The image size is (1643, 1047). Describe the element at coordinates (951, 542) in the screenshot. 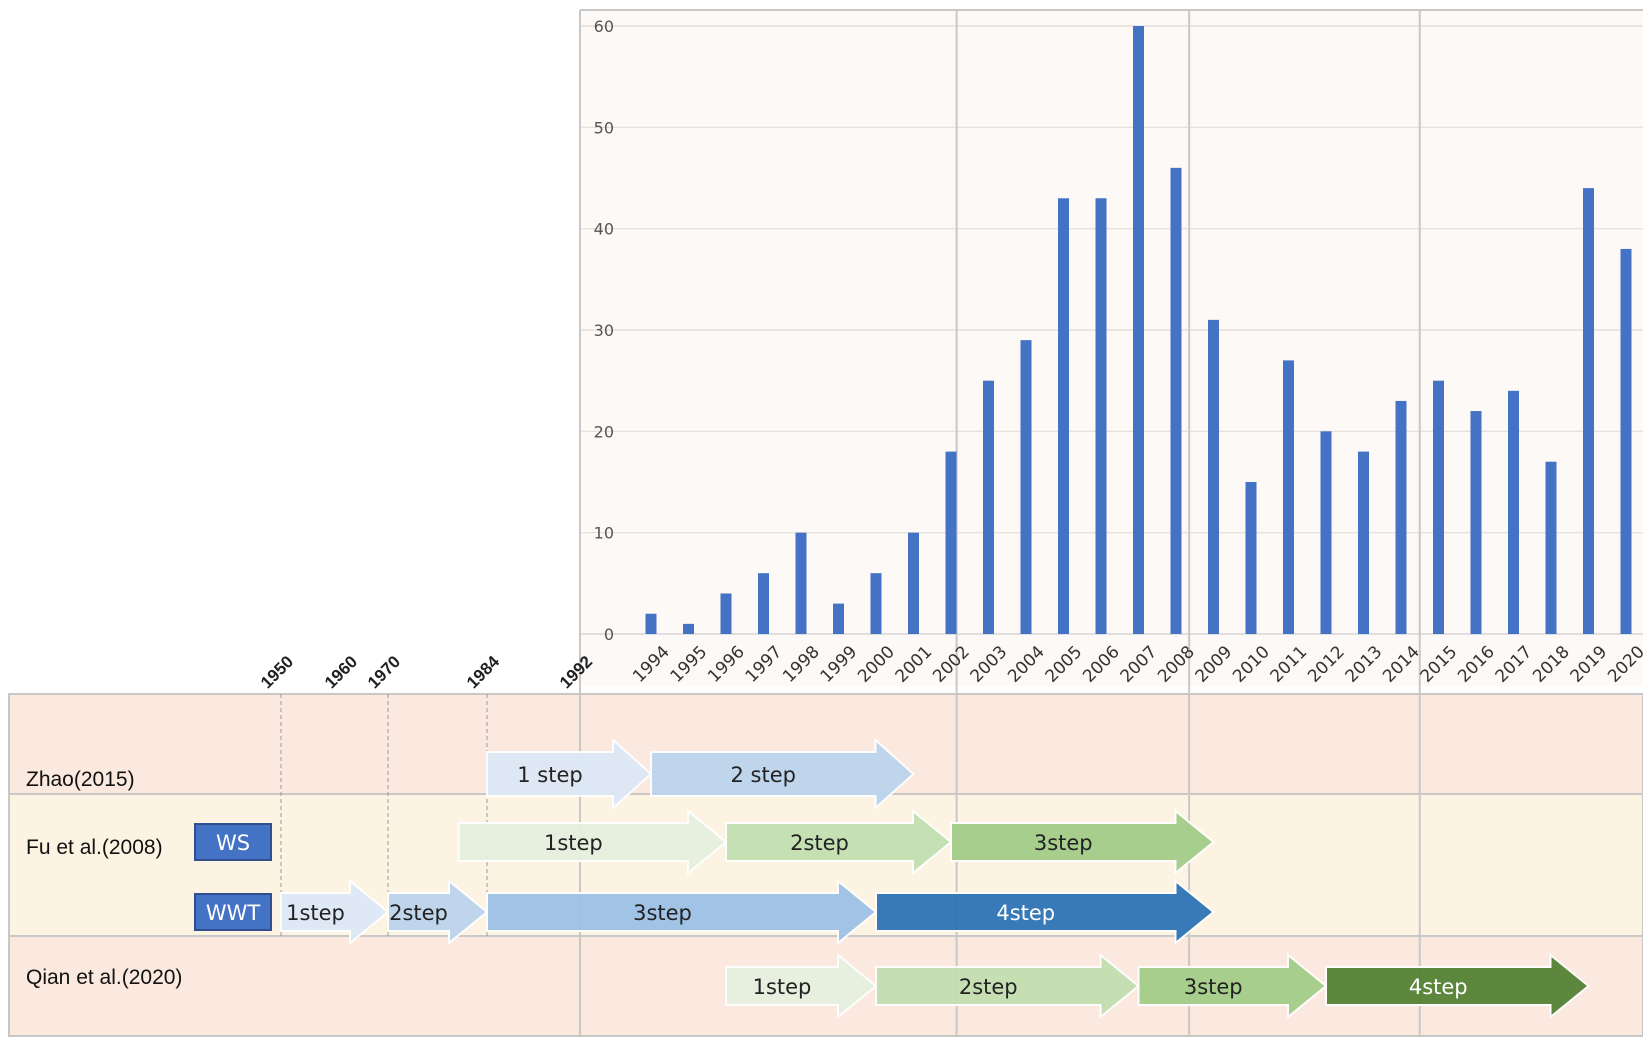

I see `bar-2002` at that location.